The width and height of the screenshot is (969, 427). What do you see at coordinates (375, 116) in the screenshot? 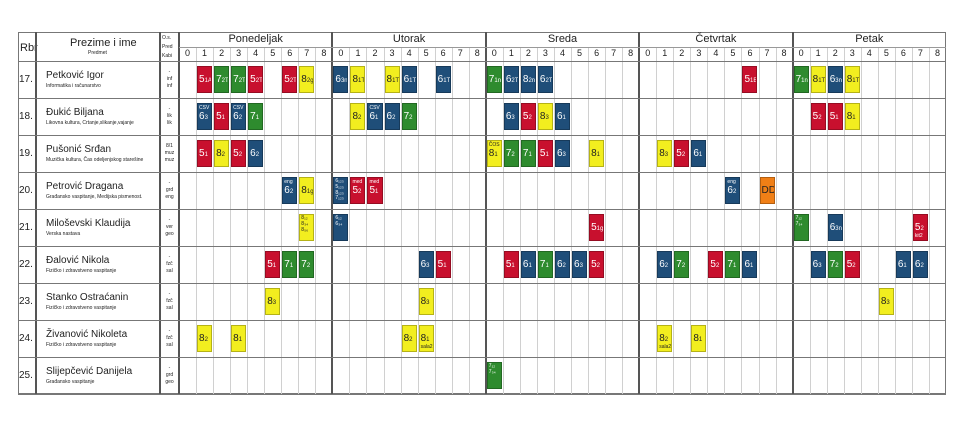
I see `lesson-cell: CSV 61` at bounding box center [375, 116].